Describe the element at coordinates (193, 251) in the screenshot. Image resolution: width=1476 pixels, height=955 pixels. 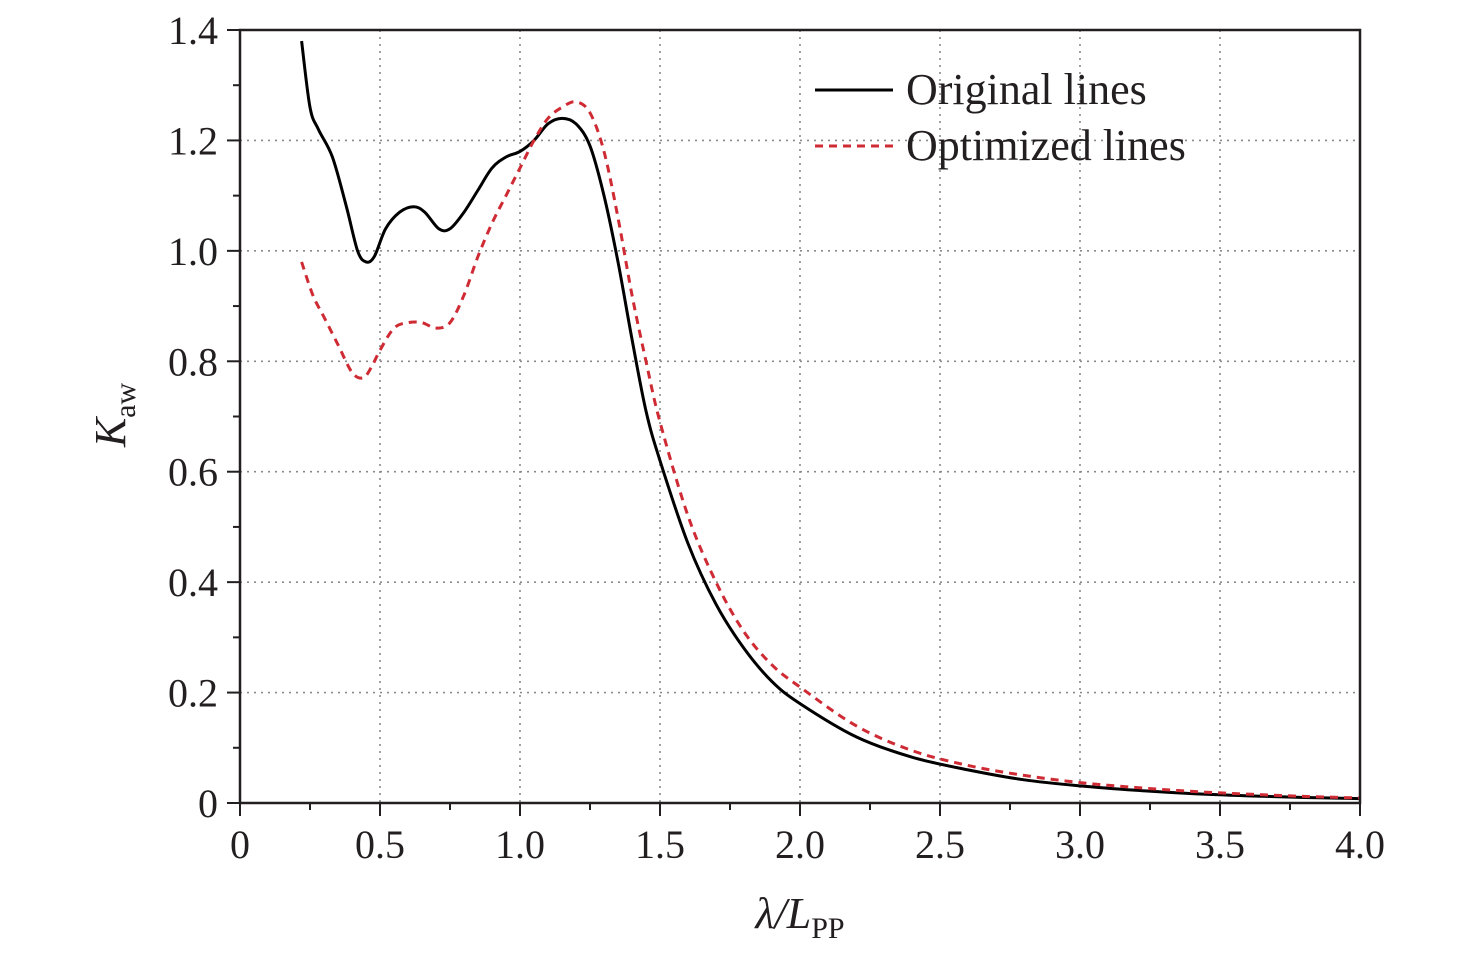
I see `y-tick-label-5: 1.0` at that location.